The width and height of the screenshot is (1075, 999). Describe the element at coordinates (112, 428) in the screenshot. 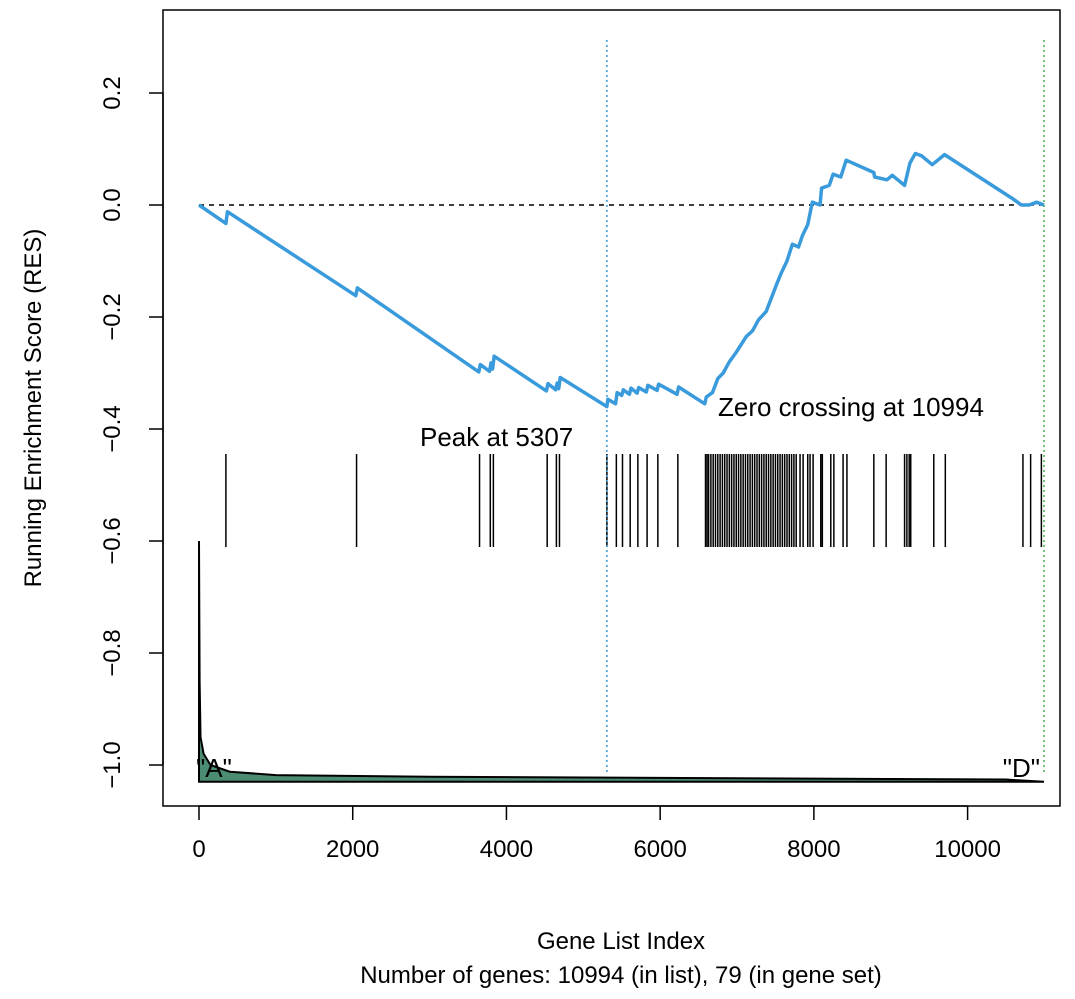

I see `y-tick-label: −0.4` at that location.